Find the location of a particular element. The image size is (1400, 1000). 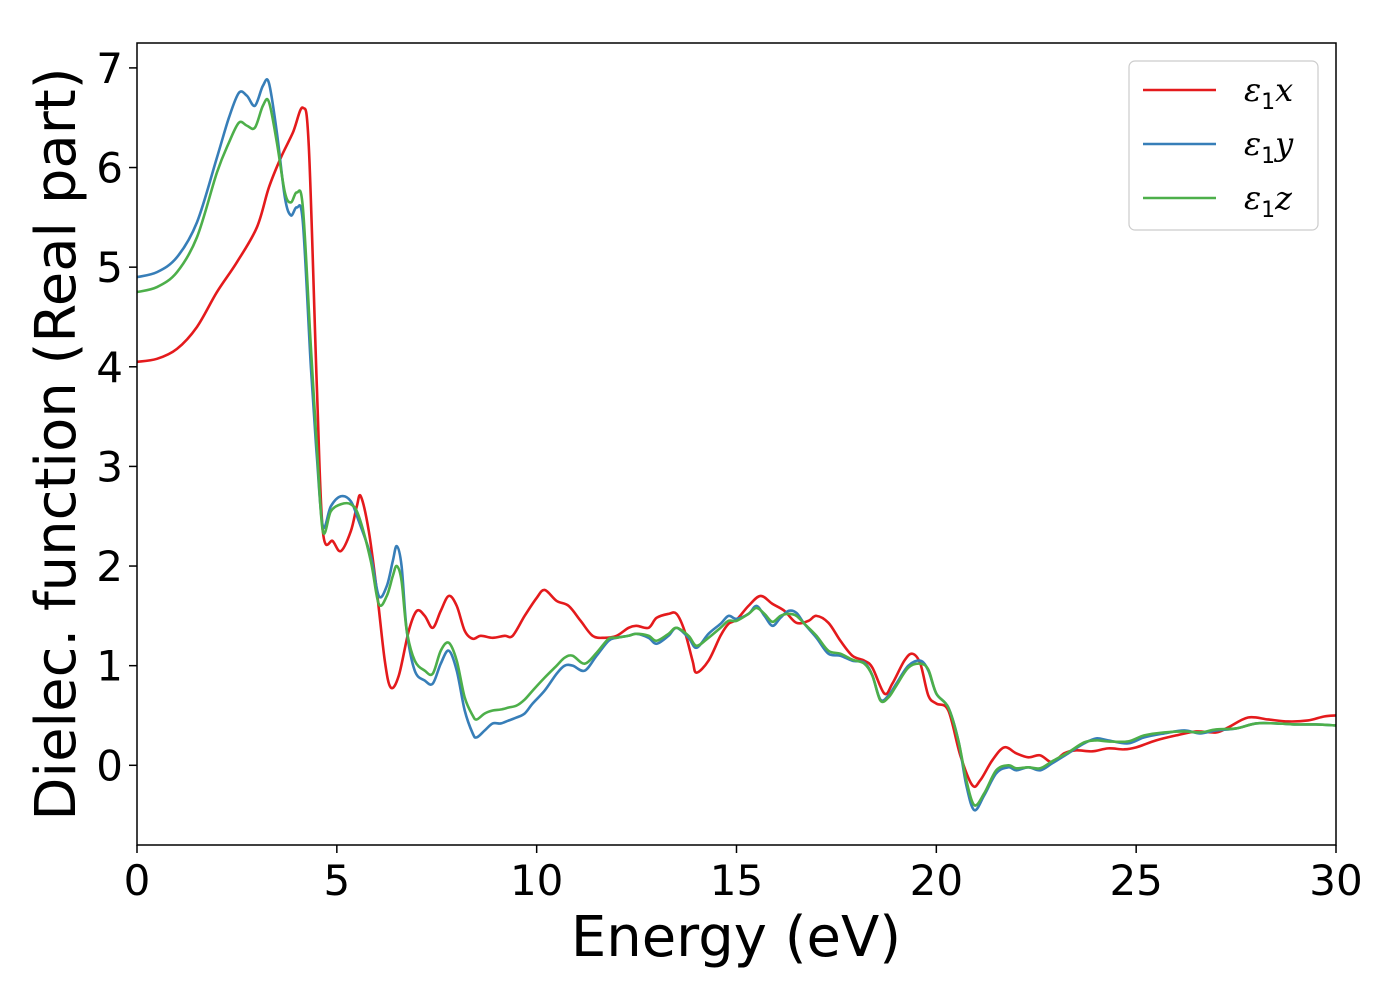

y-tick-label: 6 is located at coordinates (109, 168).